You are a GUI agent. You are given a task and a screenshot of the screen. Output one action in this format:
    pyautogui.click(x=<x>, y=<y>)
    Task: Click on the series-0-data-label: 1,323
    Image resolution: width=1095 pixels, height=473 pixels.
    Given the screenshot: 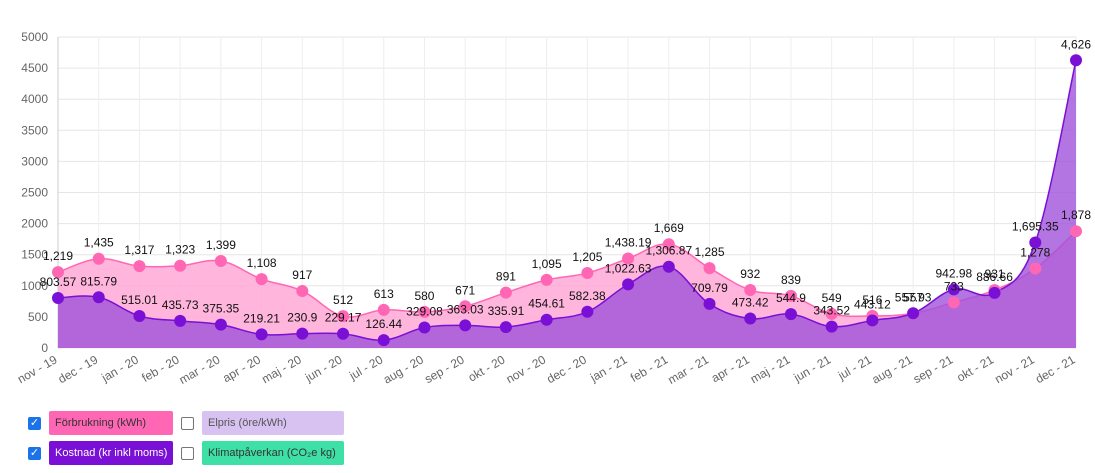 What is the action you would take?
    pyautogui.click(x=180, y=250)
    